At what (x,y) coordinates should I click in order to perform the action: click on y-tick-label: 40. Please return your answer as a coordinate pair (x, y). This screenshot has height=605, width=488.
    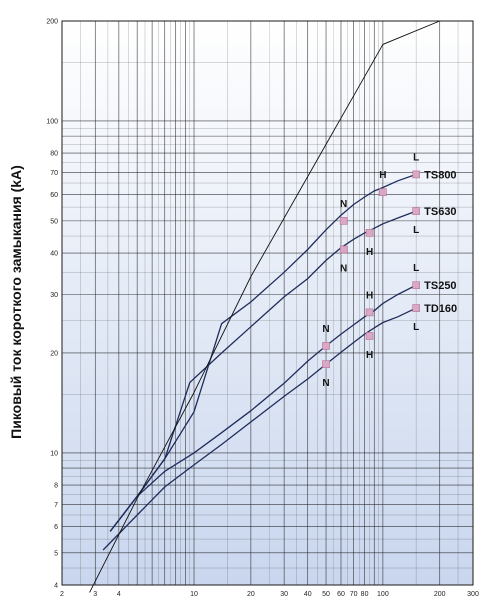
    Looking at the image, I should click on (54, 254).